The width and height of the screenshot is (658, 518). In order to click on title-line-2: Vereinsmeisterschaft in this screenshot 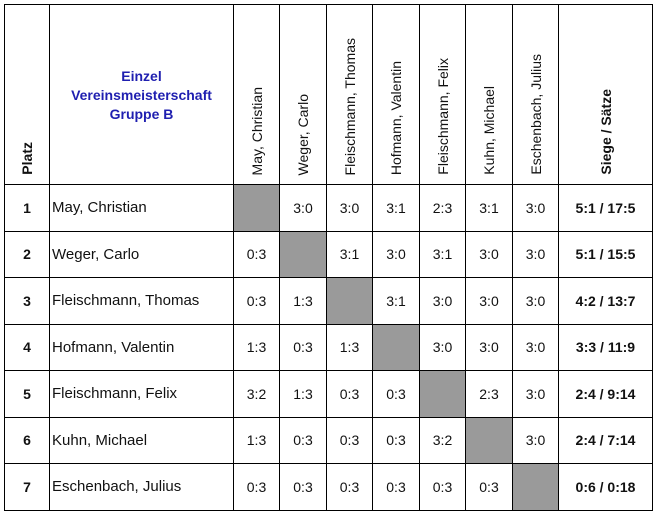, I will do `click(141, 95)`.